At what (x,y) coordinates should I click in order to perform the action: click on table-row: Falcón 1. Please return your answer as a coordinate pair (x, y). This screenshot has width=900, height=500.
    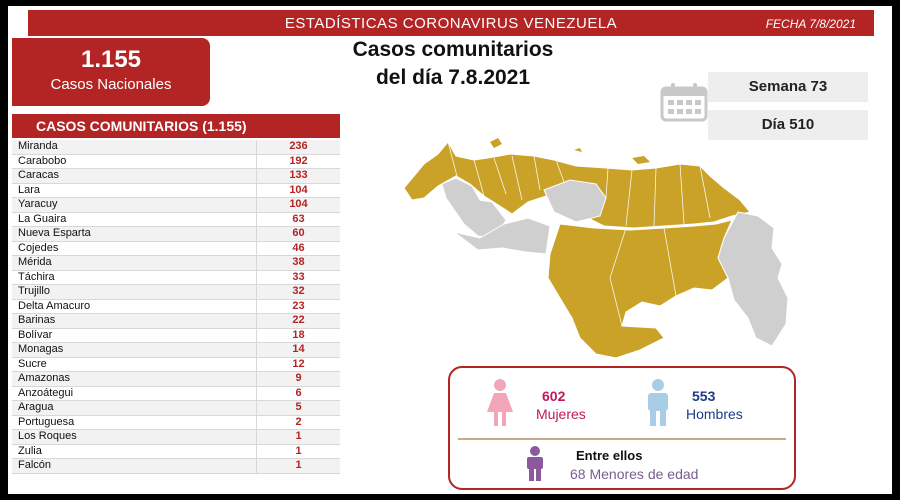
    Looking at the image, I should click on (176, 466).